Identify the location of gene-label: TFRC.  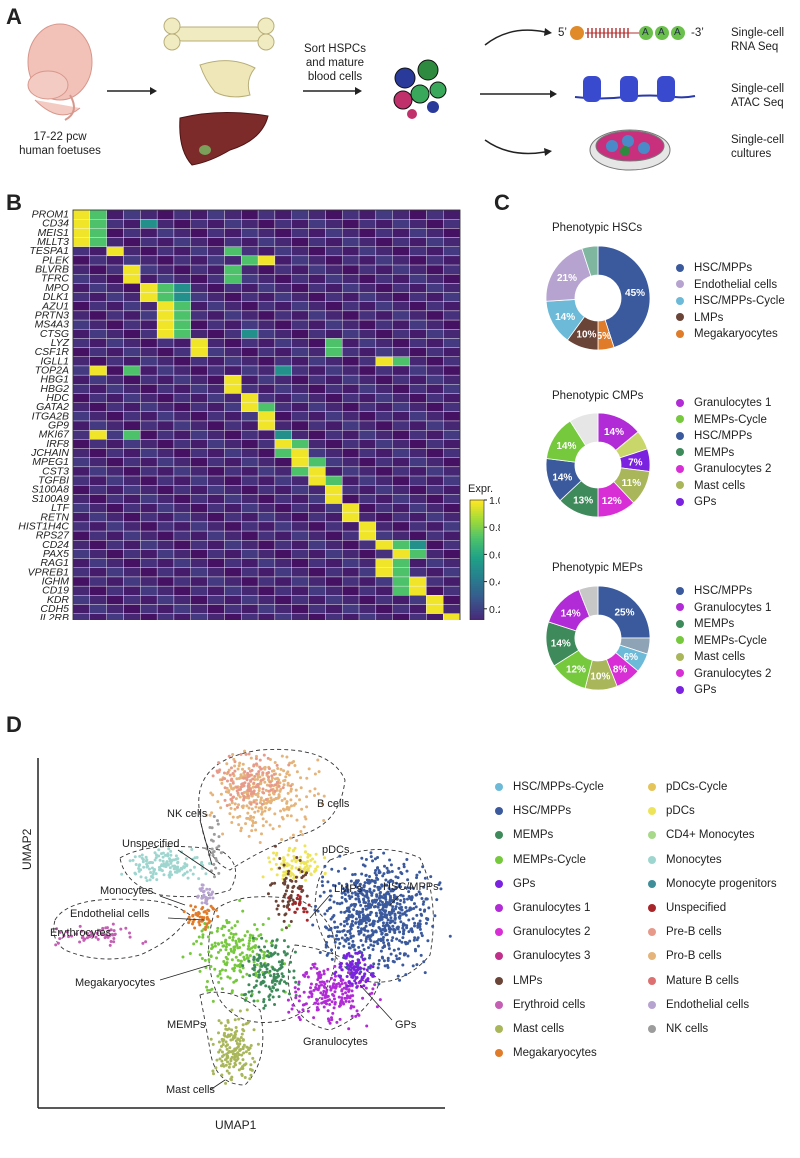
(55, 279).